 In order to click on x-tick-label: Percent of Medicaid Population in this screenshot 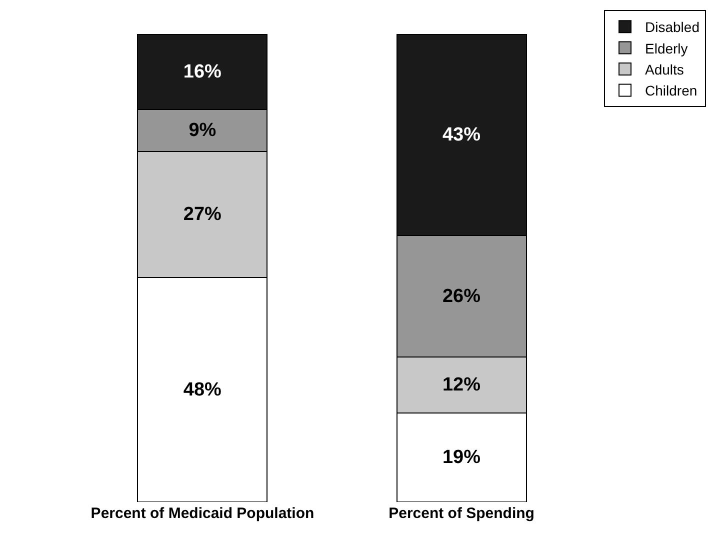, I will do `click(202, 513)`.